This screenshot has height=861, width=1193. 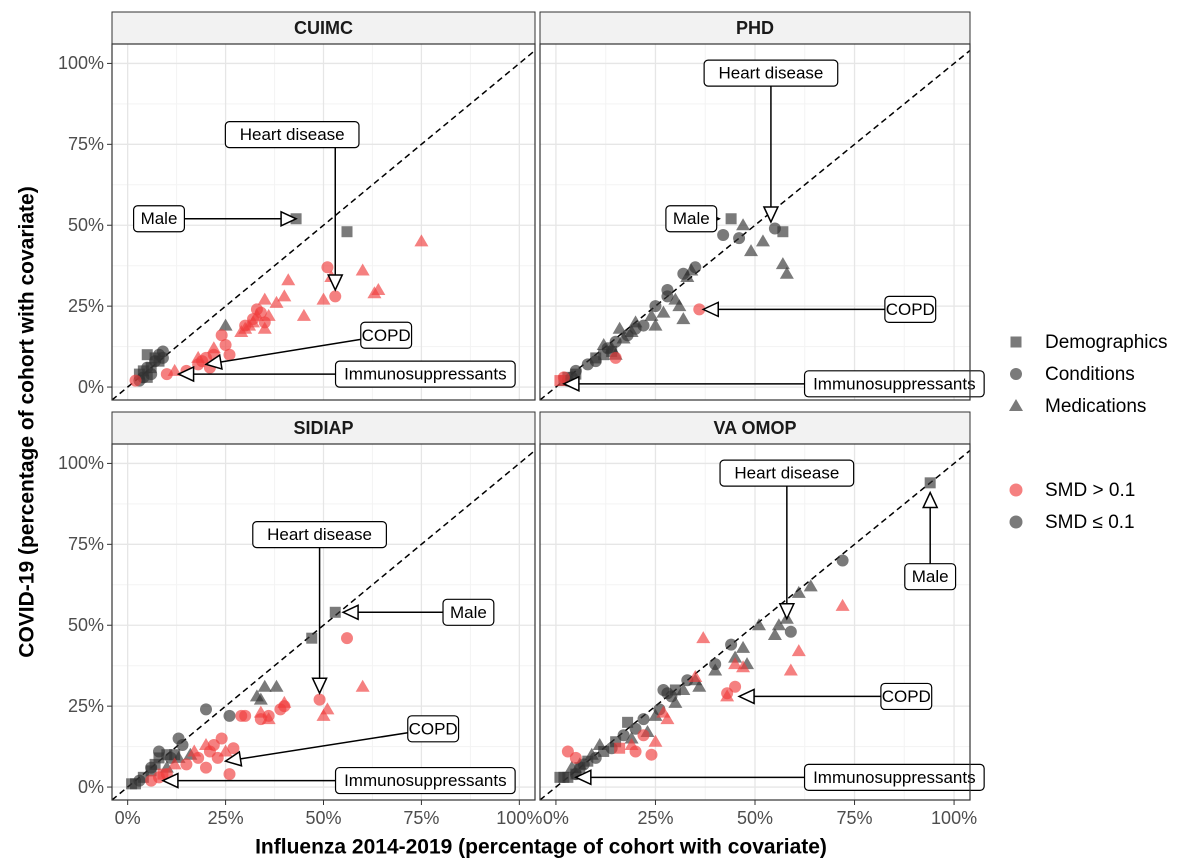 What do you see at coordinates (86, 225) in the screenshot?
I see `y-tick-label: 50%` at bounding box center [86, 225].